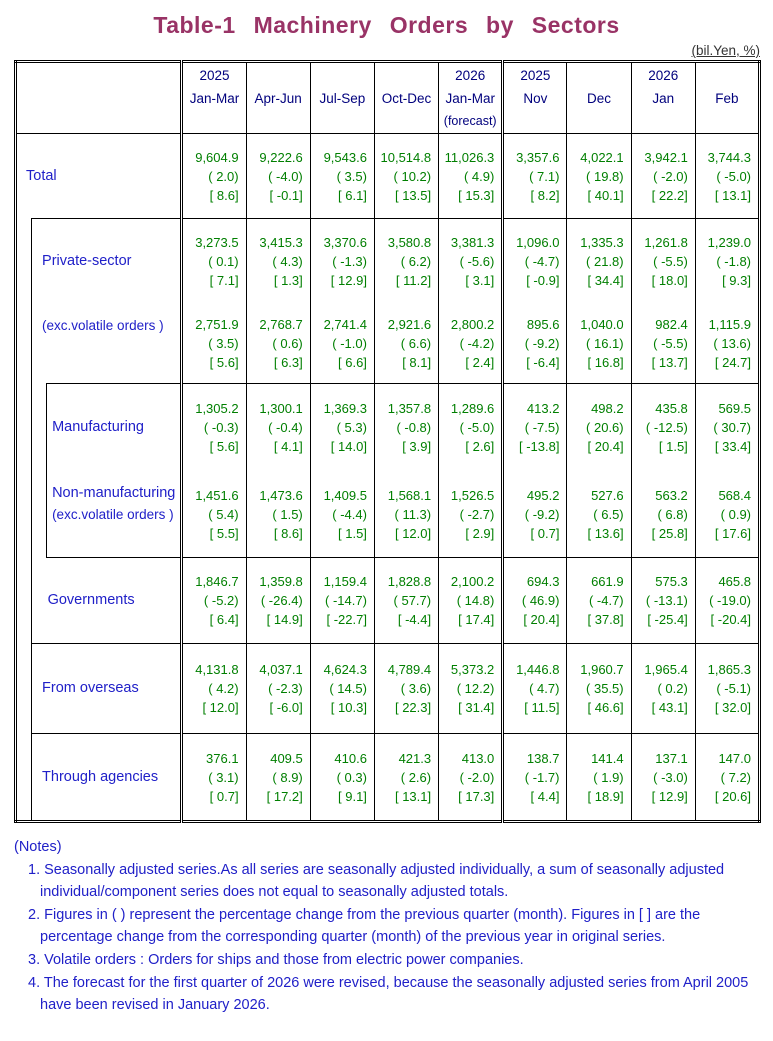 The width and height of the screenshot is (773, 1041). What do you see at coordinates (217, 242) in the screenshot?
I see `value: 3,273.5` at bounding box center [217, 242].